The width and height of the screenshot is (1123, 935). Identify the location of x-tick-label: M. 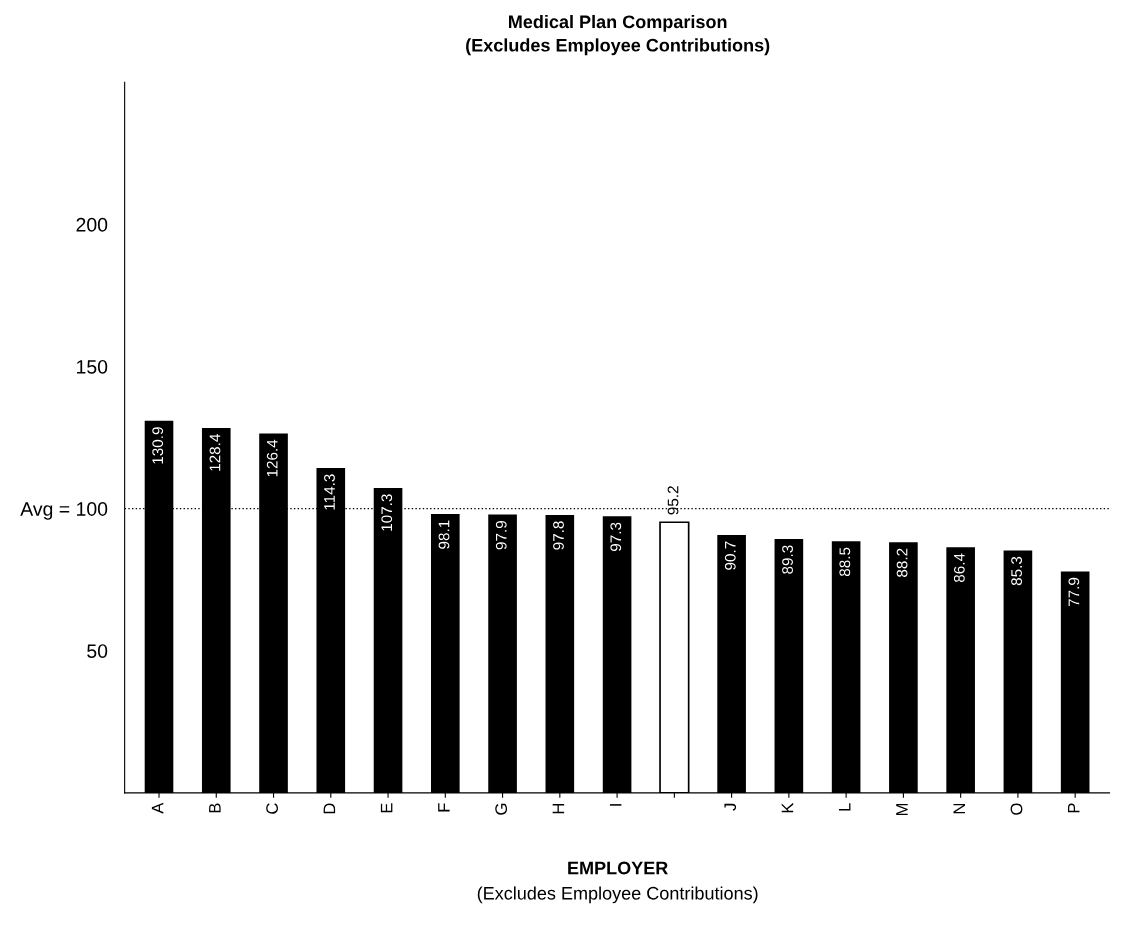
(902, 809).